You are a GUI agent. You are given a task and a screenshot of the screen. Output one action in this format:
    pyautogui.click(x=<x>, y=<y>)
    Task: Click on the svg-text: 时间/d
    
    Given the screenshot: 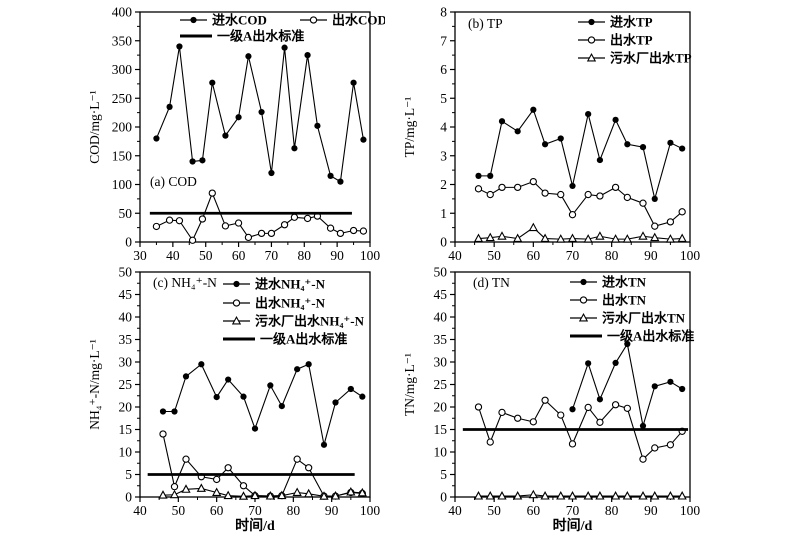 What is the action you would take?
    pyautogui.click(x=573, y=525)
    